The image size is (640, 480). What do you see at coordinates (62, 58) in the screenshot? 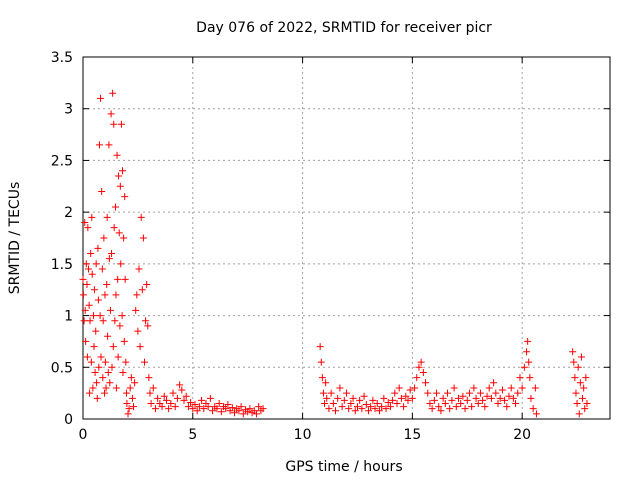
I see `y-tick-label: 3.5` at bounding box center [62, 58].